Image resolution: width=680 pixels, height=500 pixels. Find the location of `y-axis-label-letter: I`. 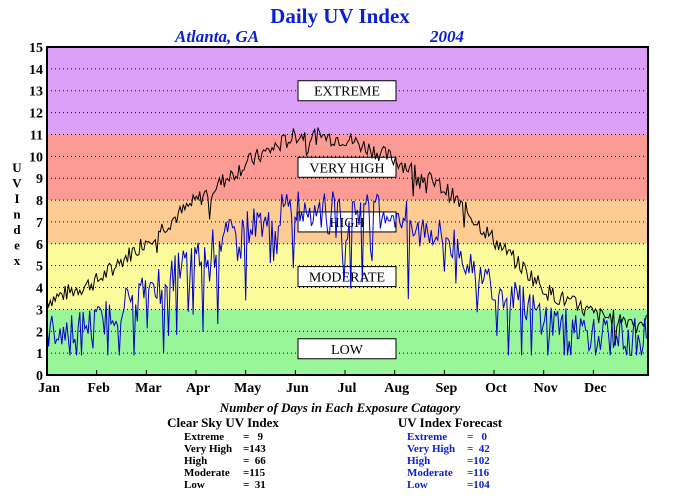

y-axis-label-letter: I is located at coordinates (16, 198).